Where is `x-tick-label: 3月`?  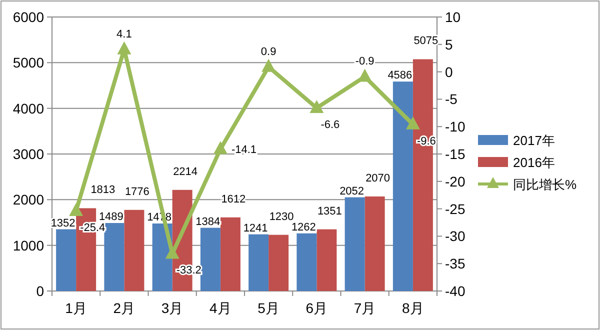
x-tick-label: 3月 is located at coordinates (172, 308).